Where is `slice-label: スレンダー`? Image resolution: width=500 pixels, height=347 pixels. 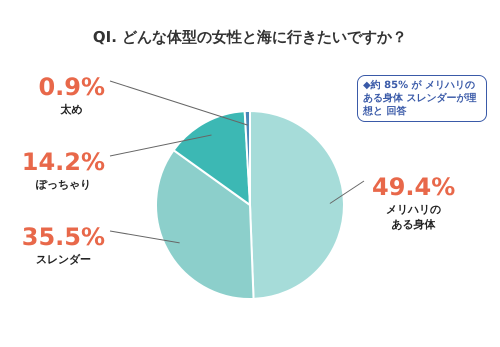 slice-label: スレンダー is located at coordinates (63, 259).